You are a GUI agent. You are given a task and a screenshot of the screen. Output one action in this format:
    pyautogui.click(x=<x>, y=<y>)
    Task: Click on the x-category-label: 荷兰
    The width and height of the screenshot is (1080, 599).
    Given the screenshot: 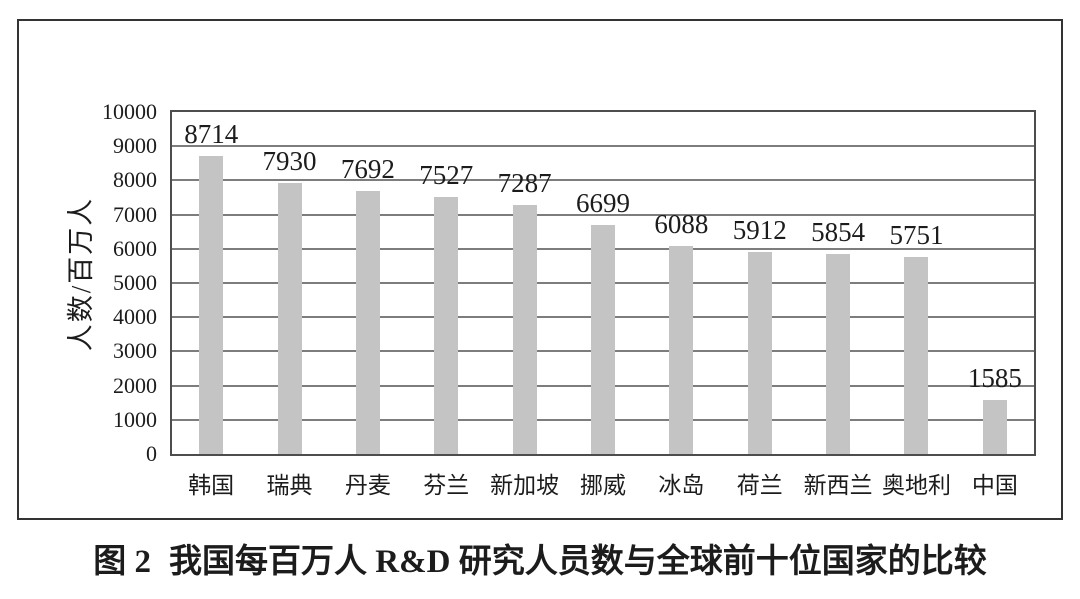 What is the action you would take?
    pyautogui.click(x=759, y=485)
    